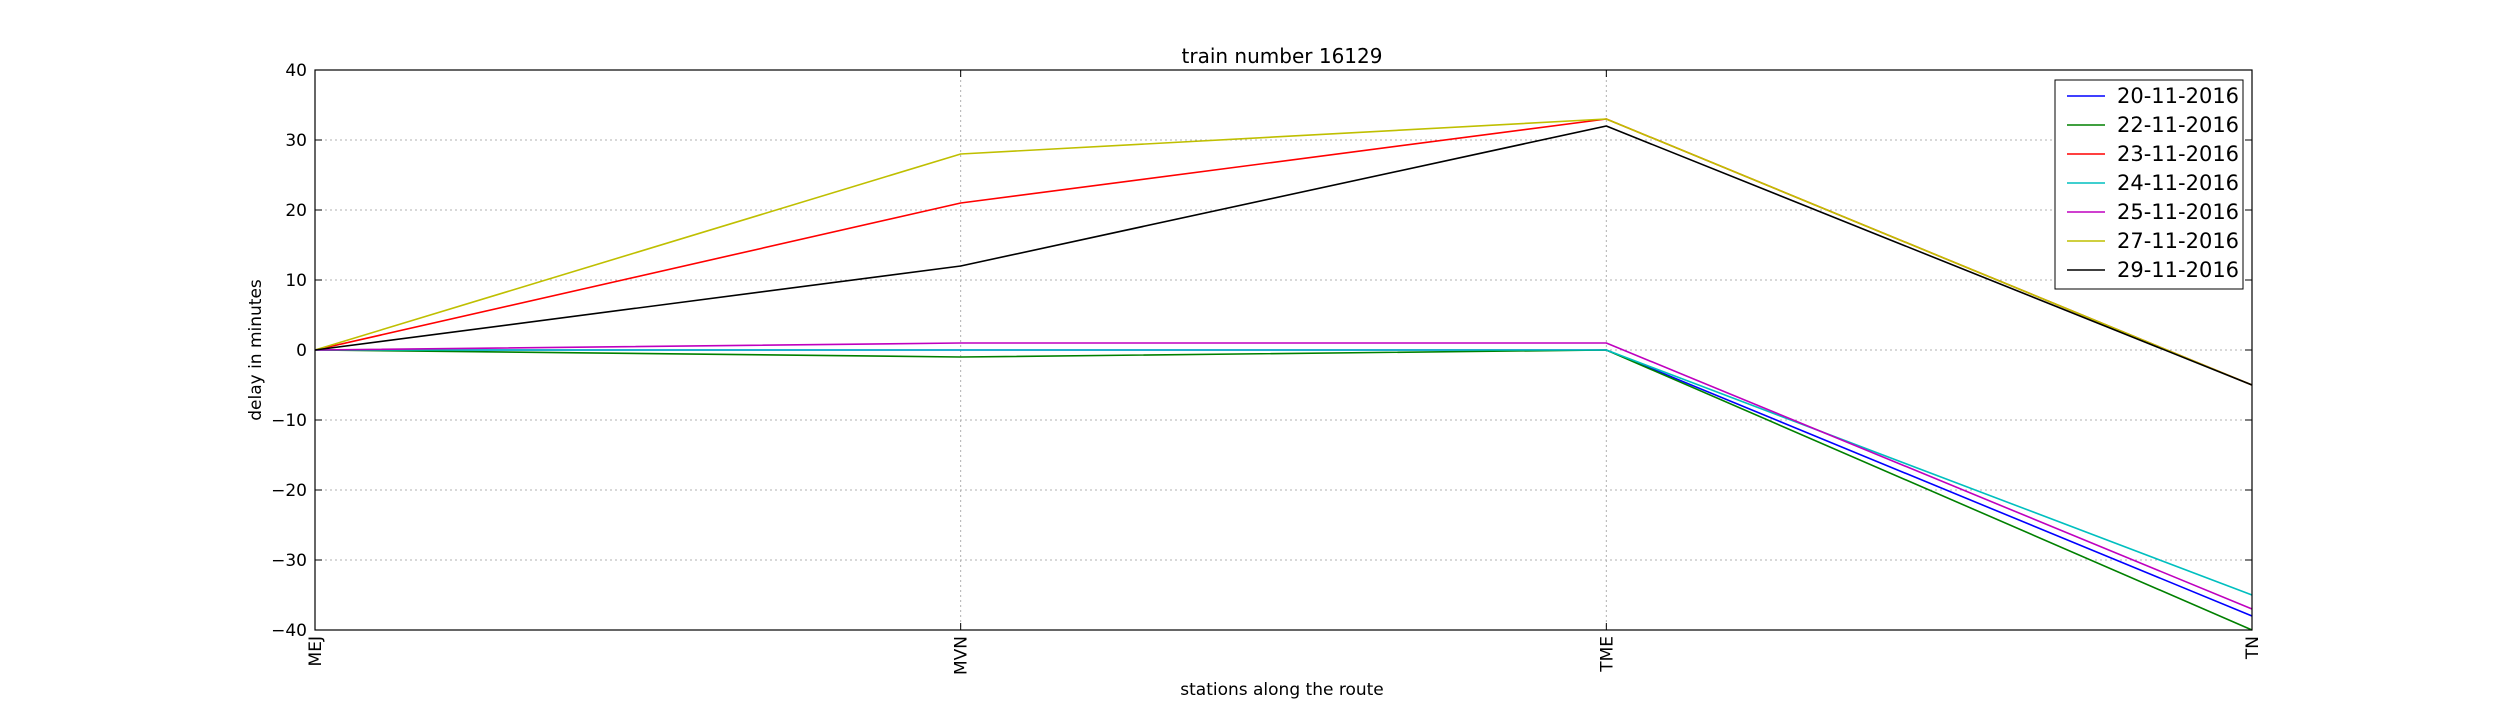  I want to click on legend-label: 24-11-2016, so click(2178, 183).